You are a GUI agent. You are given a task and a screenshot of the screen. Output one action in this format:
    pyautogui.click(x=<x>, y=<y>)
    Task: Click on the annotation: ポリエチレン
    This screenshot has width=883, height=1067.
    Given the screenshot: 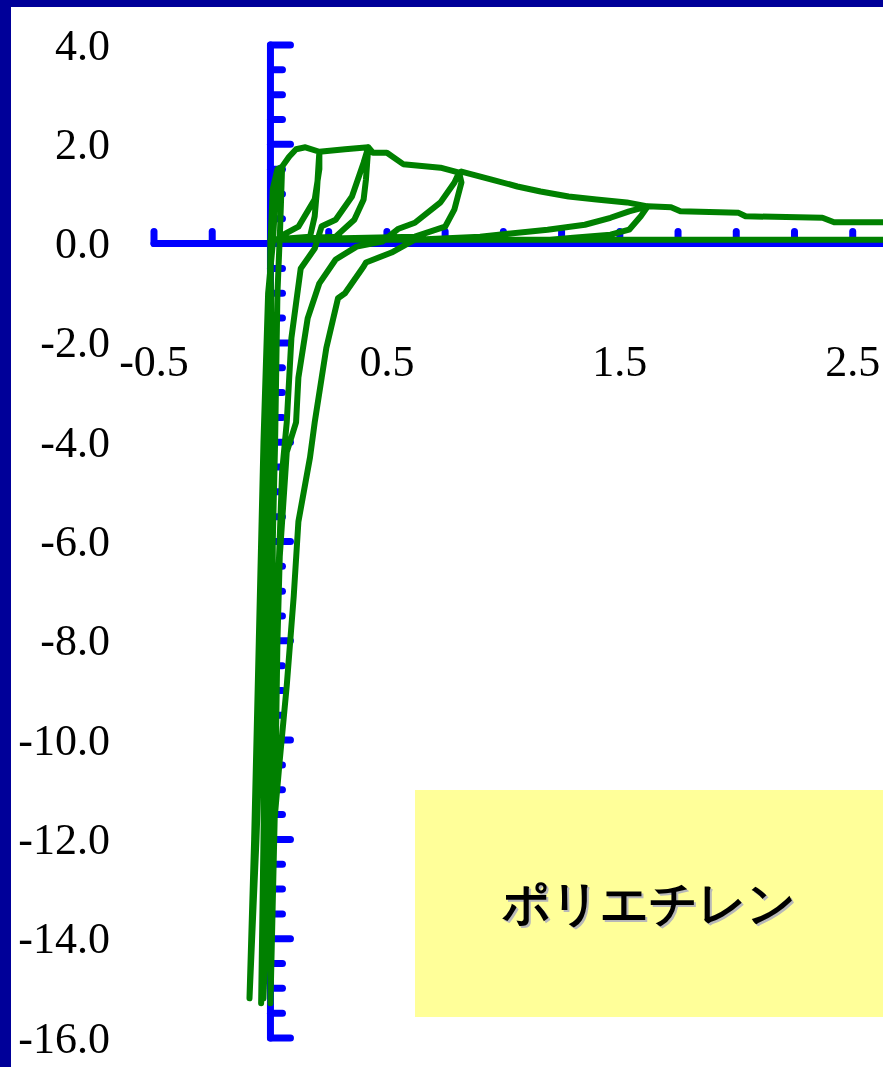 What is the action you would take?
    pyautogui.click(x=649, y=903)
    